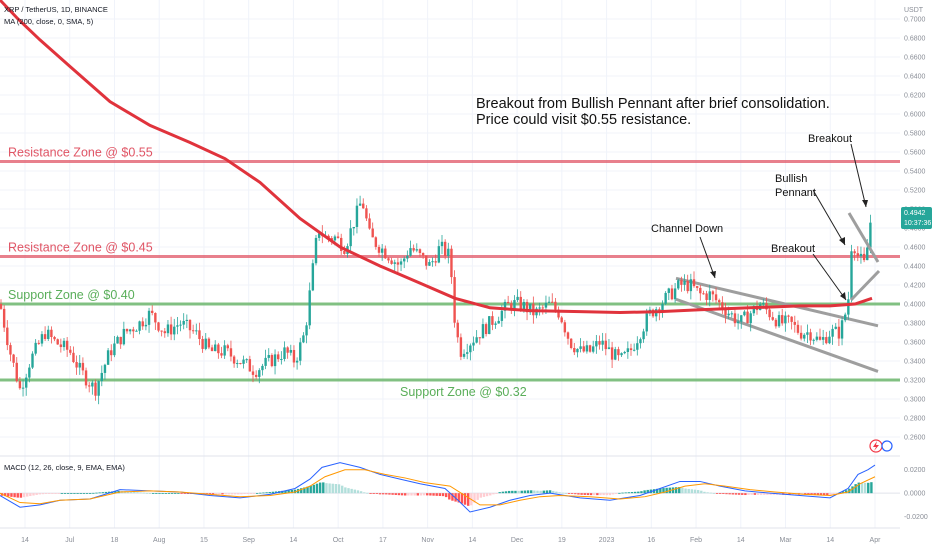  Describe the element at coordinates (915, 343) in the screenshot. I see `price-tick-label: 0.3600` at that location.